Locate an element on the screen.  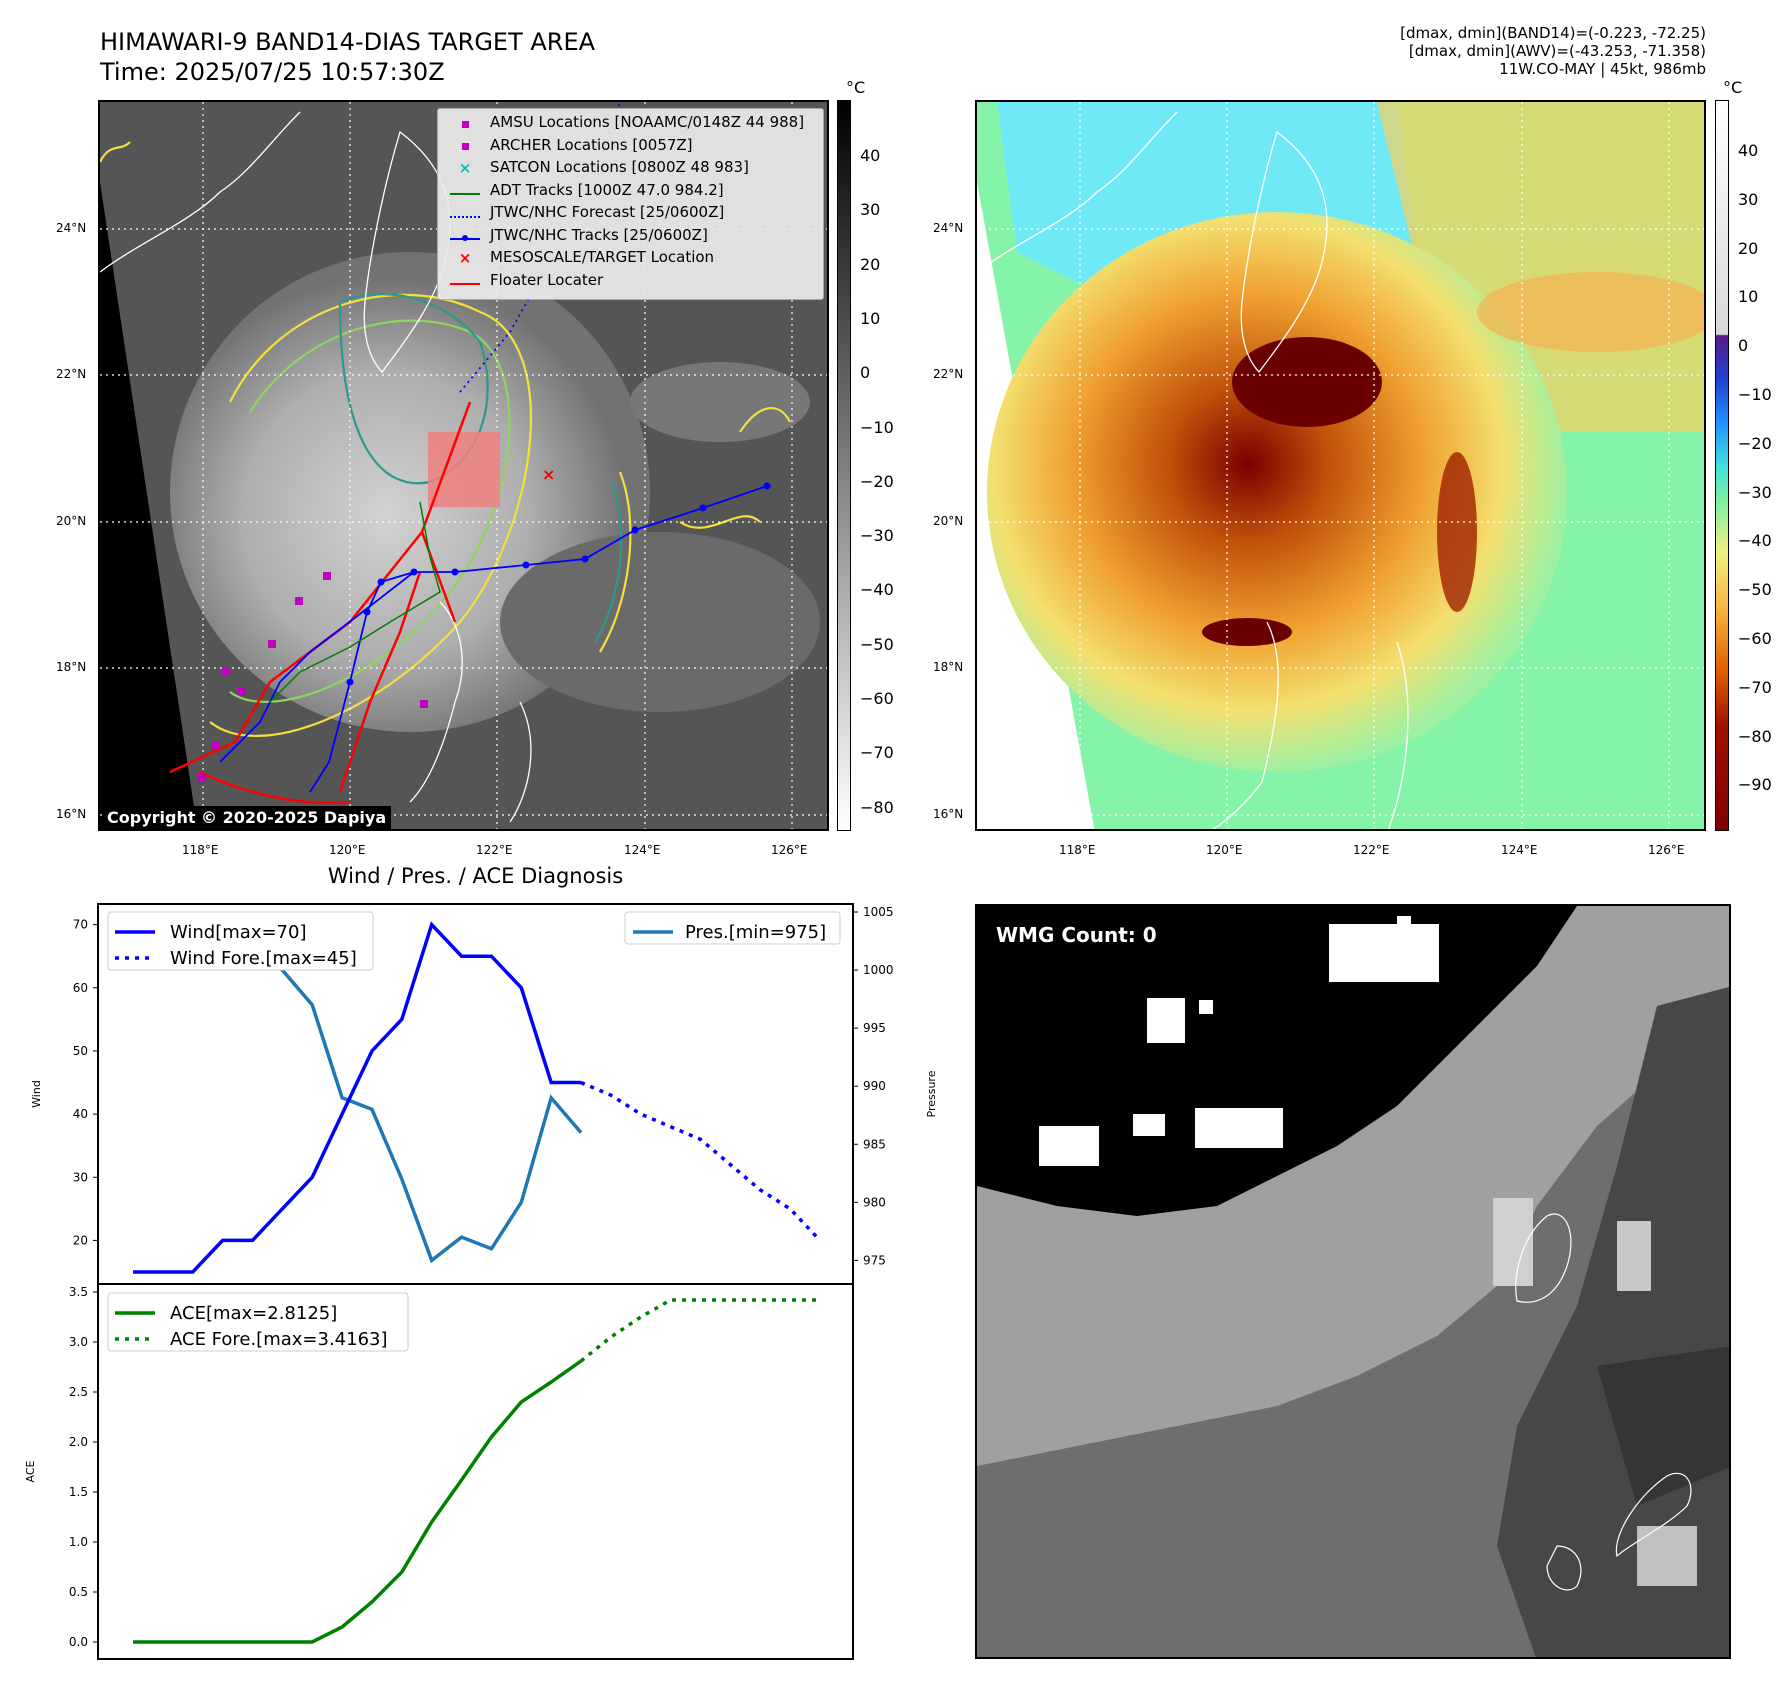
ace-line is located at coordinates (358, 1501).